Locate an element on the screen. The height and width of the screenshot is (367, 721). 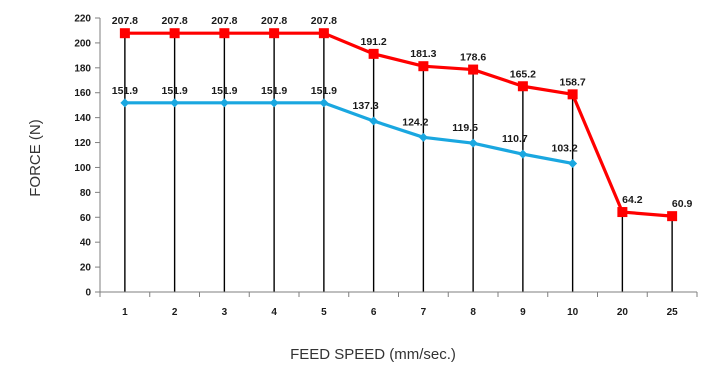
data-label: 191.2 is located at coordinates (373, 42).